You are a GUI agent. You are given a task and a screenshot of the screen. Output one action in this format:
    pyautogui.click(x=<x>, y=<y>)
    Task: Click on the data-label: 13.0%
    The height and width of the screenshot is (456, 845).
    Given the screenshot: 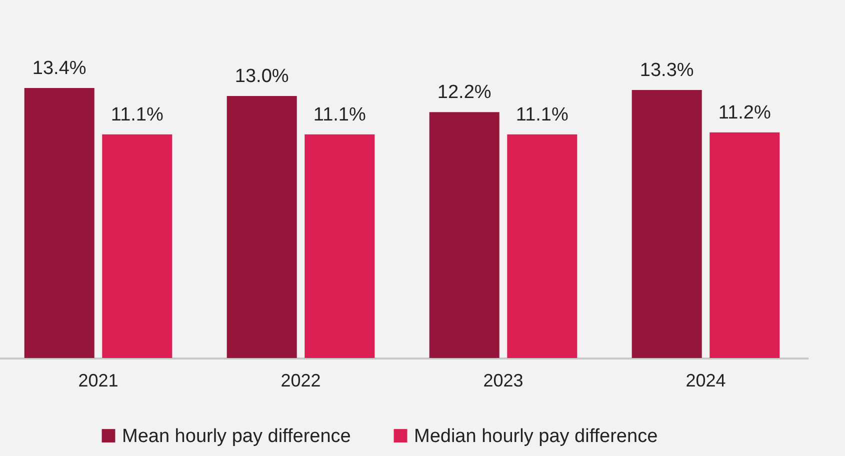 What is the action you would take?
    pyautogui.click(x=261, y=77)
    